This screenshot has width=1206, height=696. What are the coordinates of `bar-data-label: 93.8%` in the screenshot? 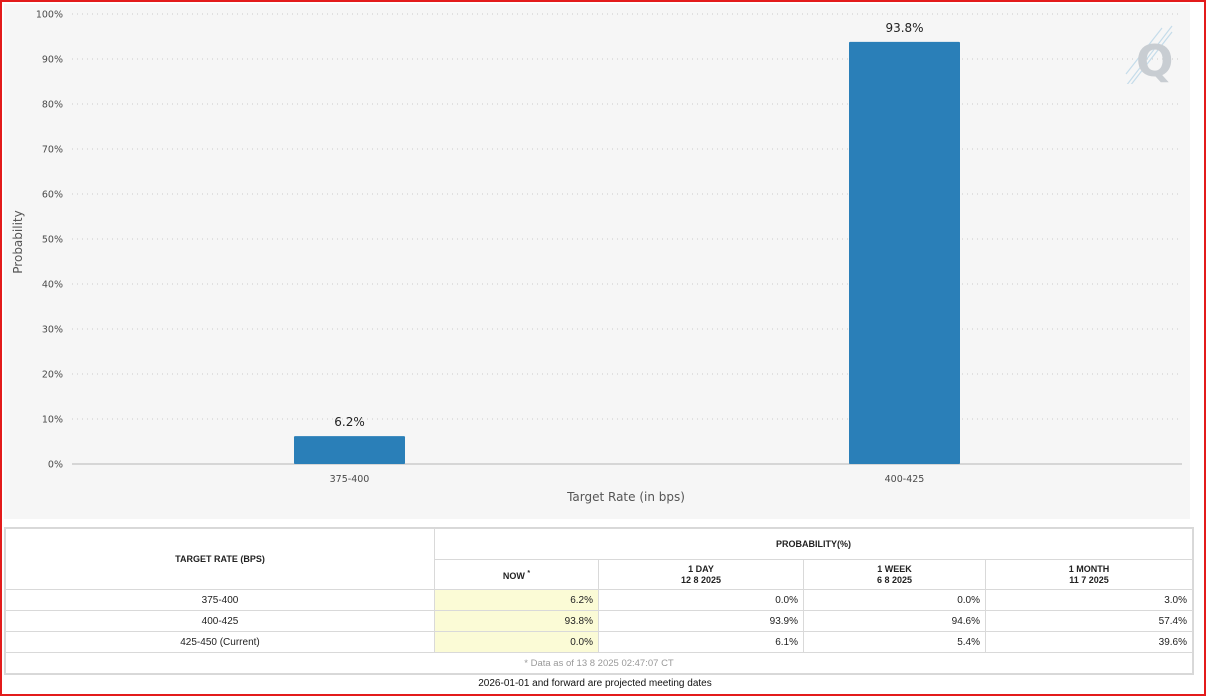 It's located at (904, 28).